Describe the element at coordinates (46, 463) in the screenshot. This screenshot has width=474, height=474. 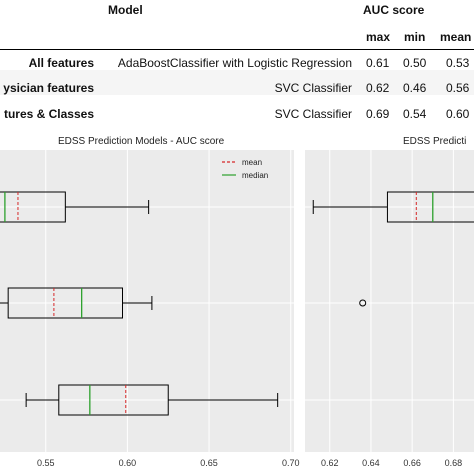
I see `x-tick-label: 0.55` at that location.